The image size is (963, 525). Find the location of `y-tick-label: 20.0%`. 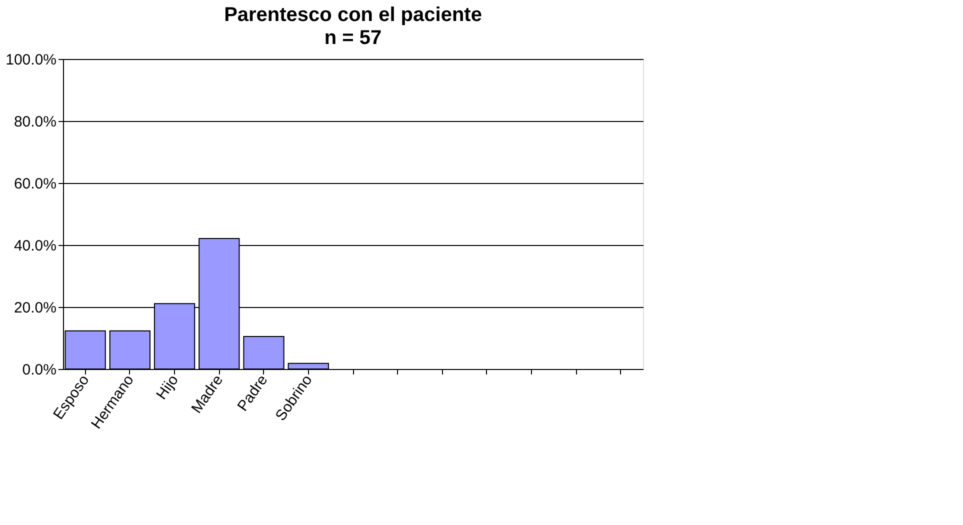

y-tick-label: 20.0% is located at coordinates (35, 308).